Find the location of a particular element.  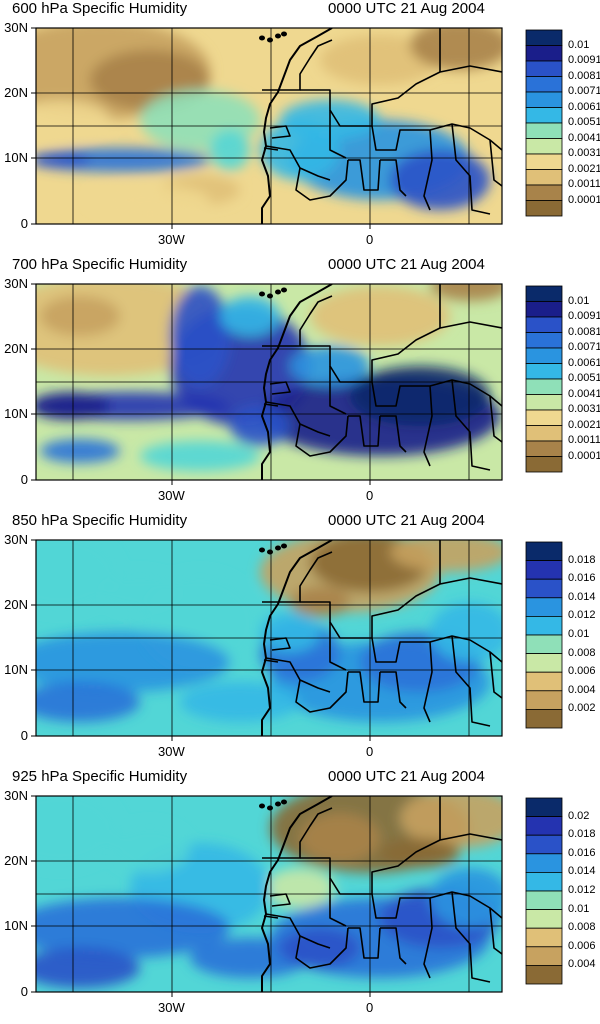

longitude-label: 30W is located at coordinates (171, 239).